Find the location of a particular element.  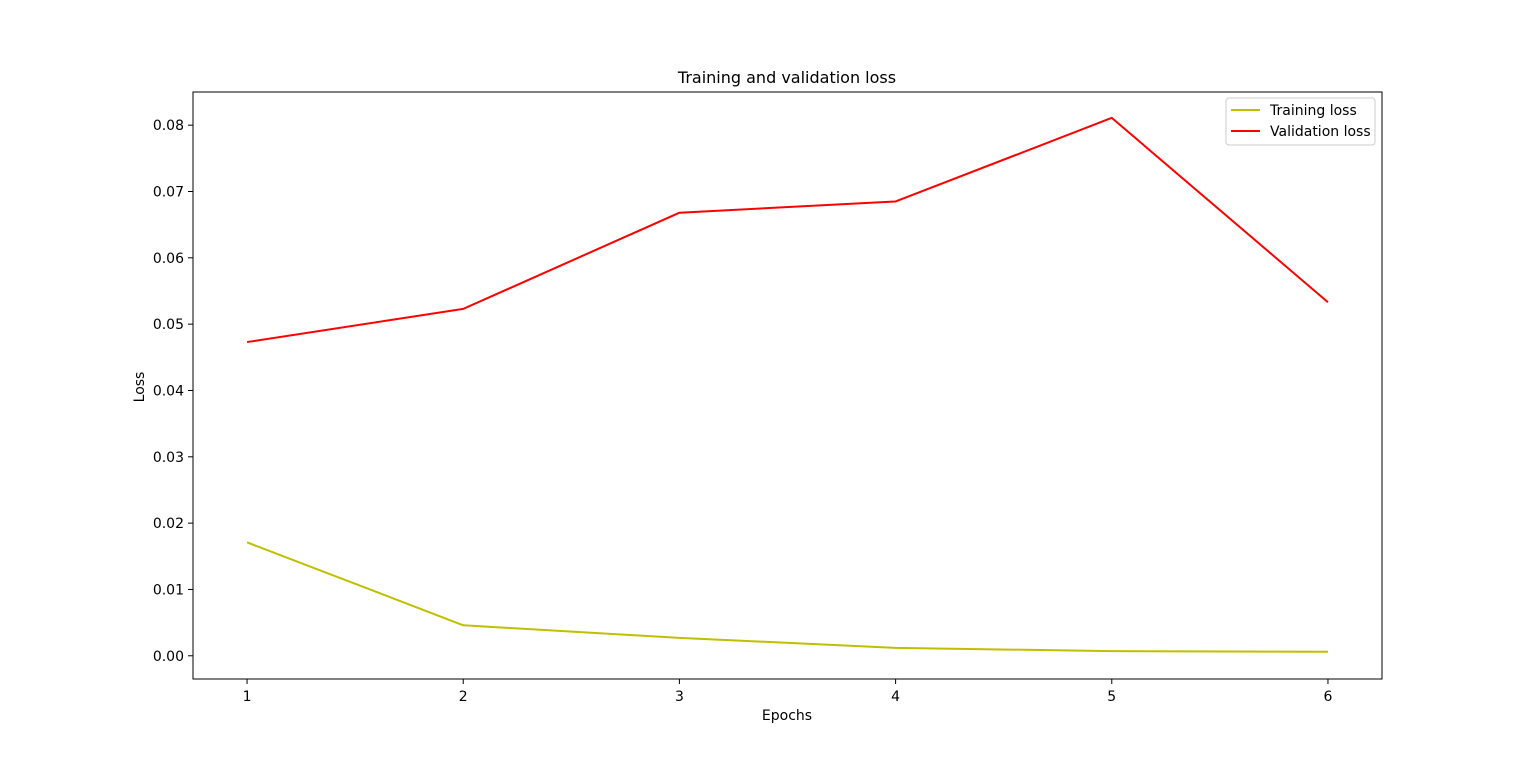

legend-label-training-loss: Training loss is located at coordinates (1313, 111).